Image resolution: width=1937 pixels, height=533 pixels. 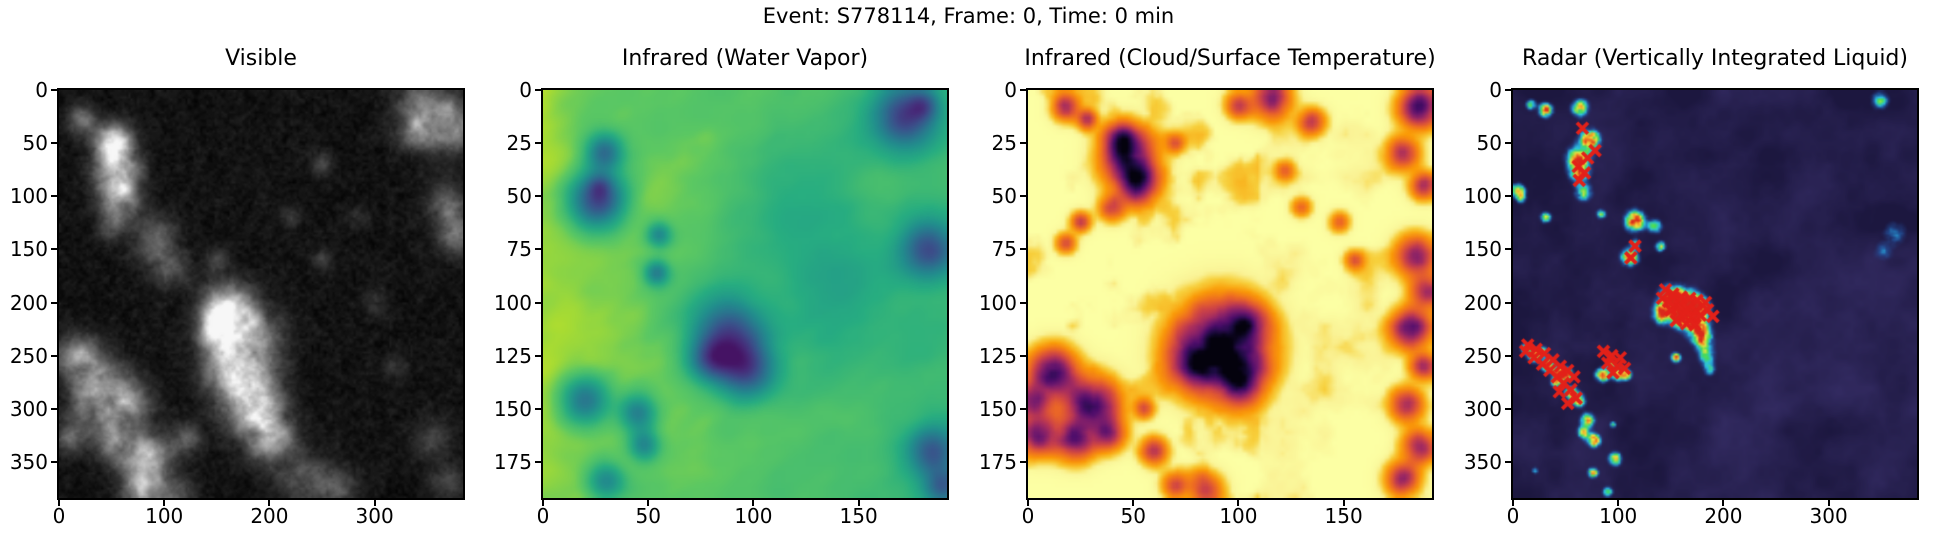 What do you see at coordinates (28, 302) in the screenshot?
I see `y-tick-label: 200` at bounding box center [28, 302].